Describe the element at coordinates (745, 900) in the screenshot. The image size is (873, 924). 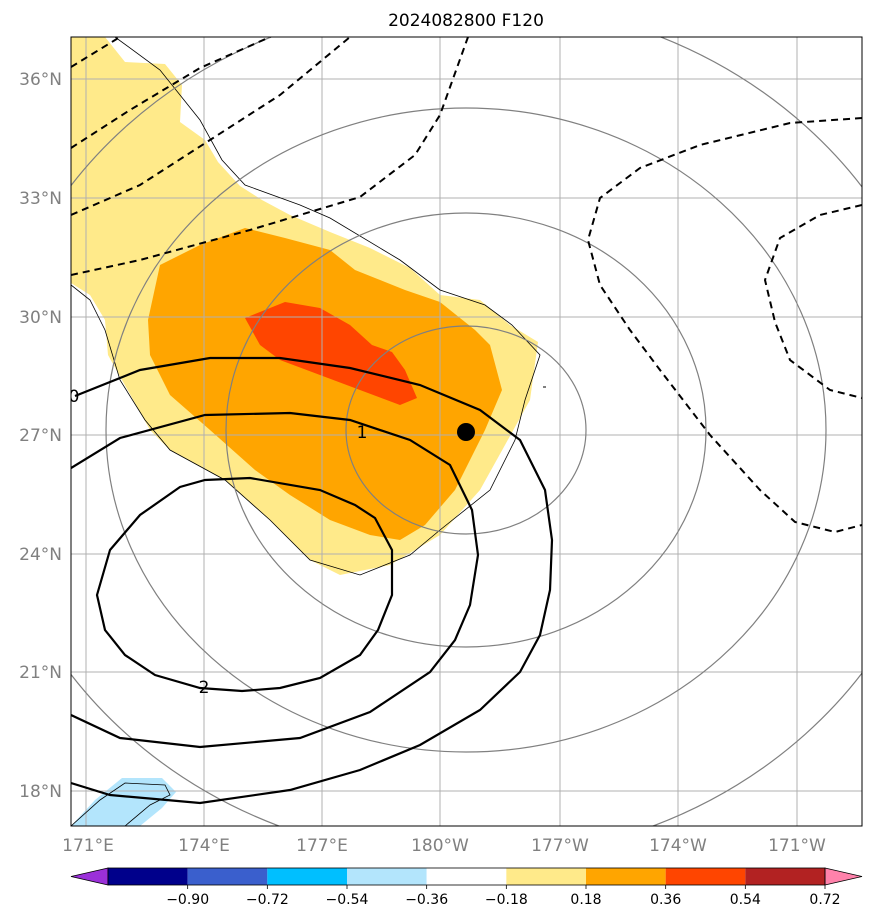
I see `colorbar-tick-label: 0.54` at that location.